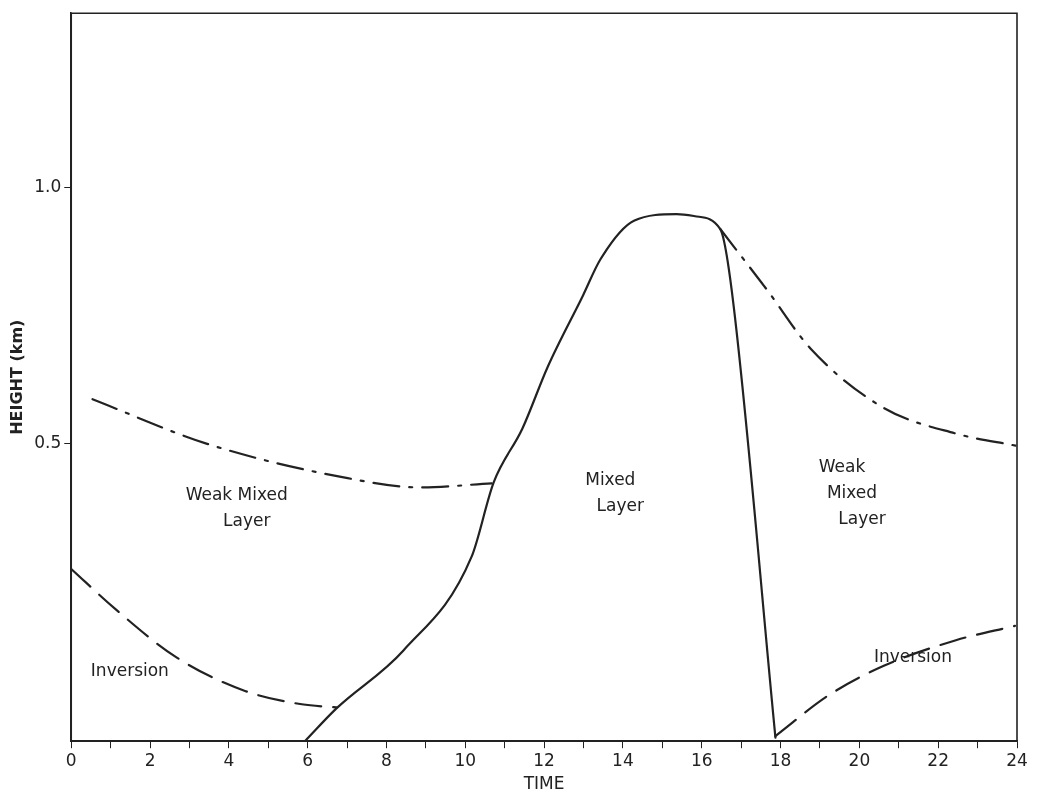  I want to click on x-tick-label: 18, so click(780, 759).